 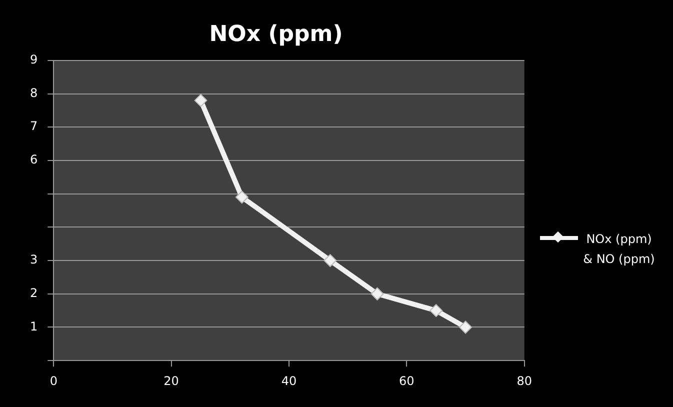 I want to click on y-tick-label: 7, so click(x=34, y=126).